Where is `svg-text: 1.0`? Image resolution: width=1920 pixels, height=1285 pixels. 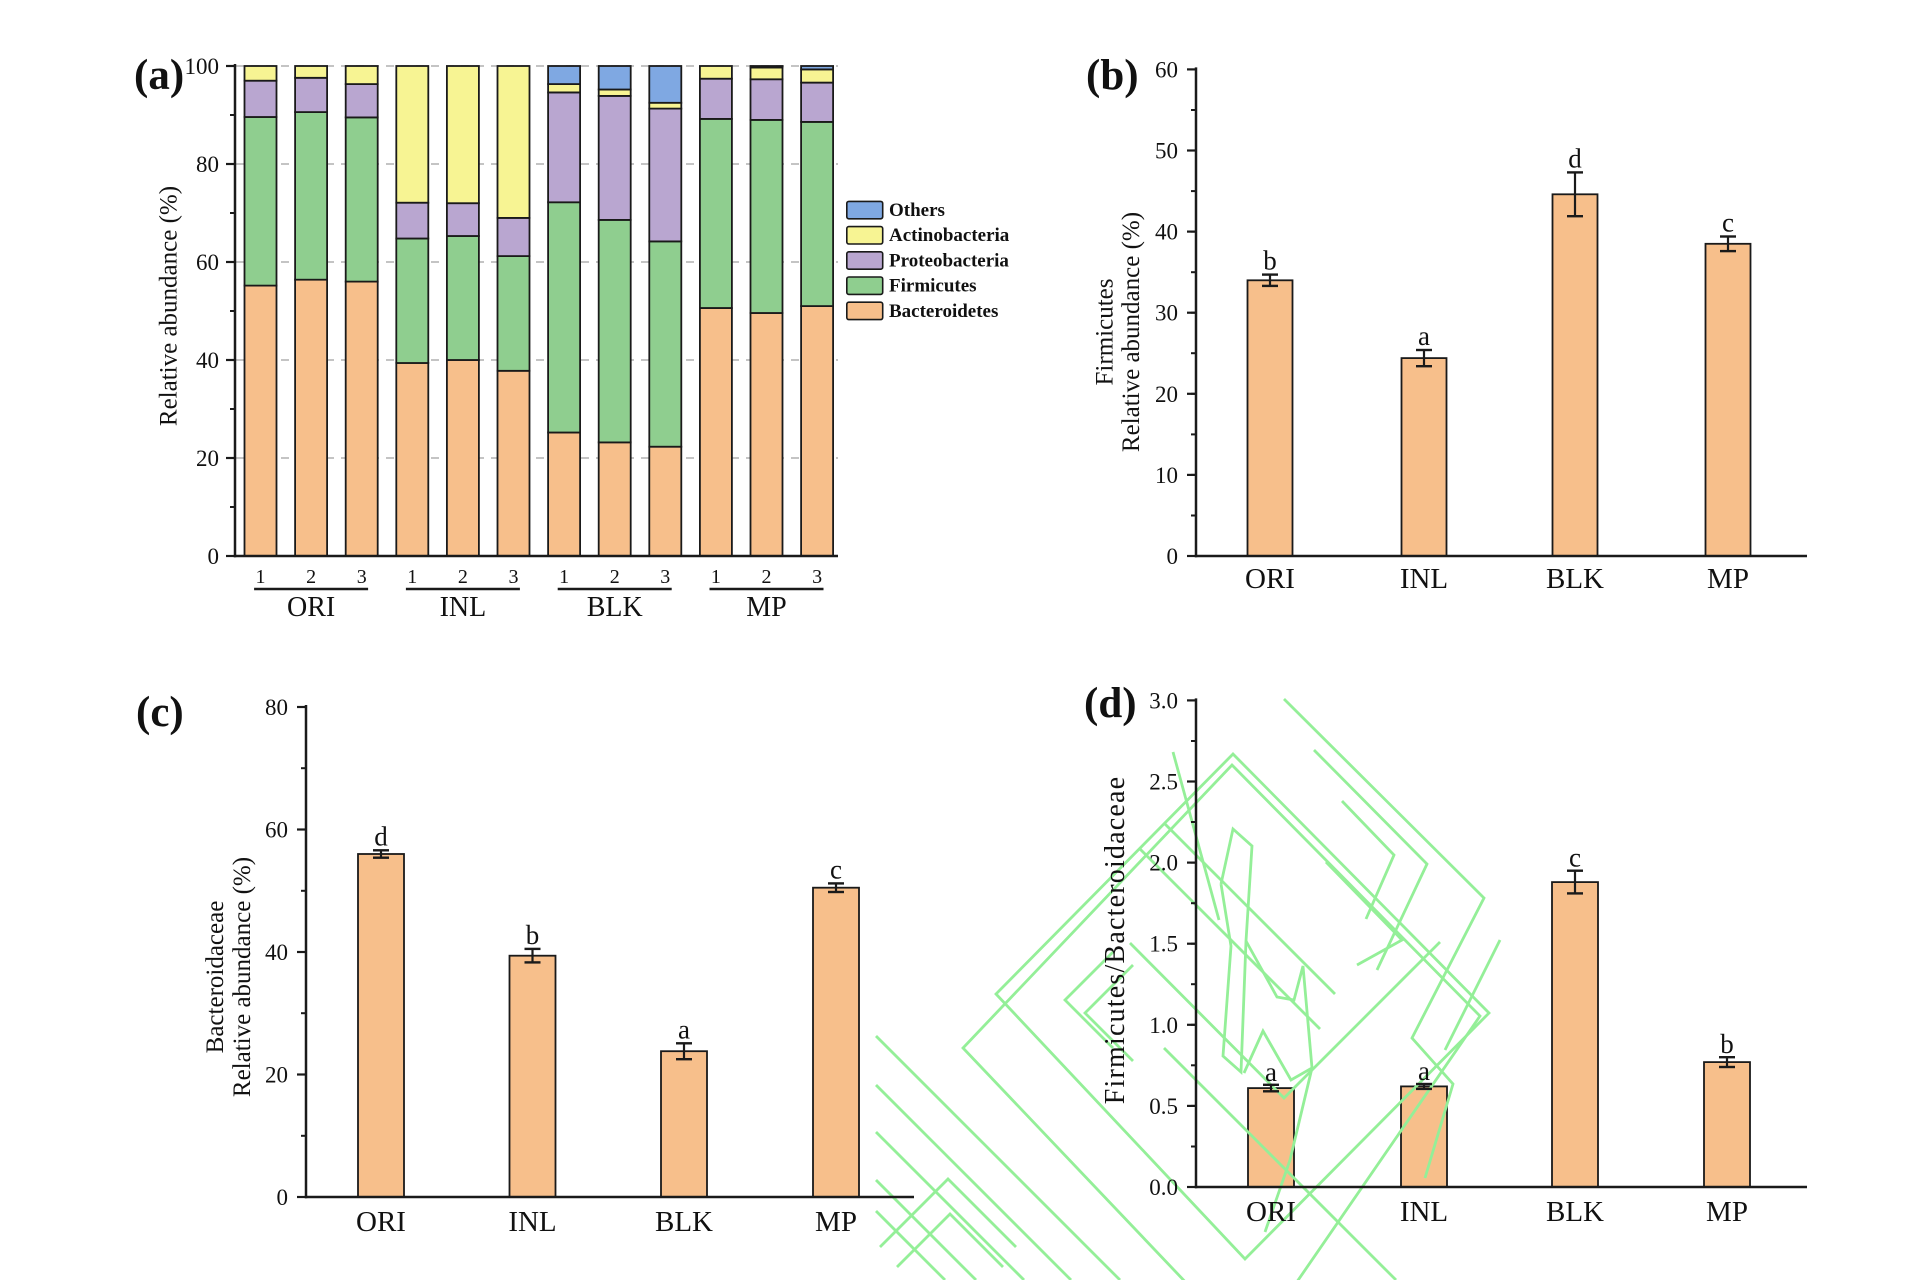 svg-text: 1.0 is located at coordinates (1163, 1025).